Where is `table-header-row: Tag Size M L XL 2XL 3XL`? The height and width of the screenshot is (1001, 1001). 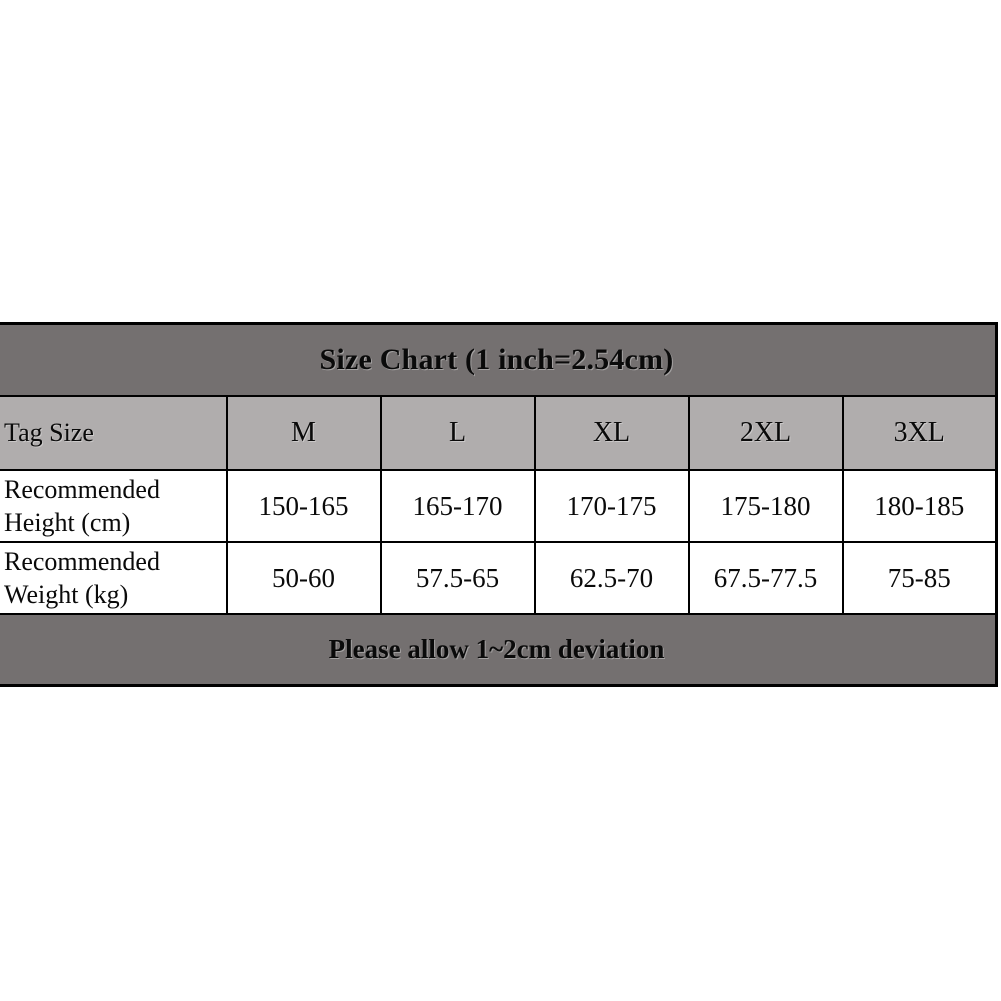
table-header-row: Tag Size M L XL 2XL 3XL is located at coordinates (499, 433).